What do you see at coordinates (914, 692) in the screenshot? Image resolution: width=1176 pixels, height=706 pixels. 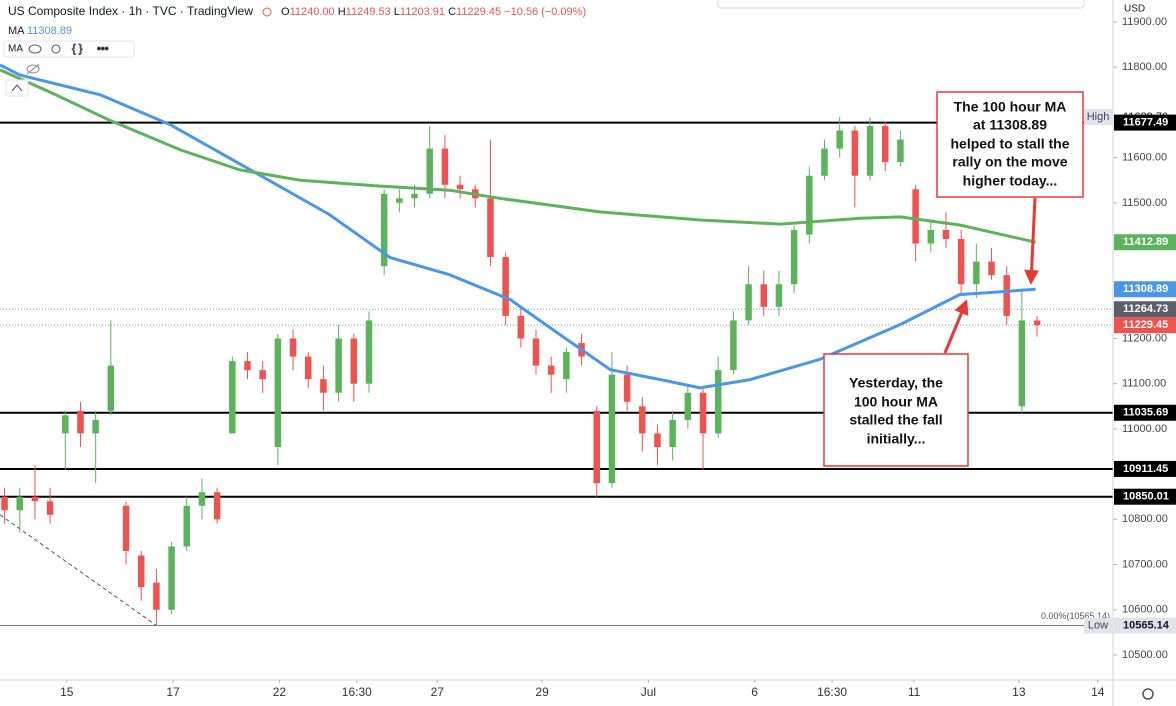 I see `x-tick-label: 11` at bounding box center [914, 692].